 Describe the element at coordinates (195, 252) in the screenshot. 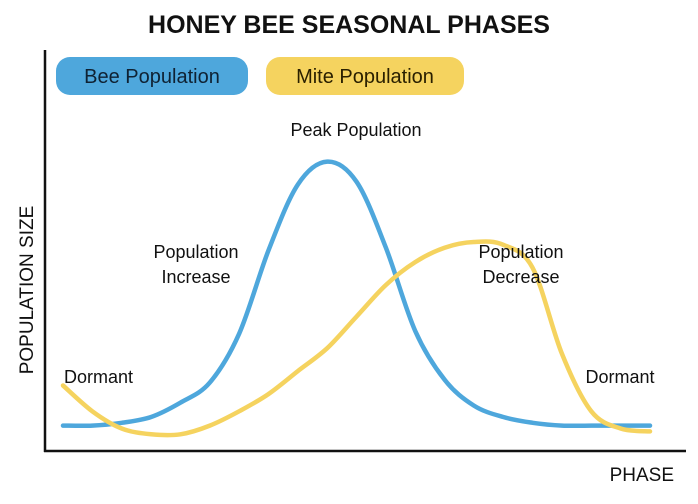

I see `annotation-population-increase-line1: Population` at that location.